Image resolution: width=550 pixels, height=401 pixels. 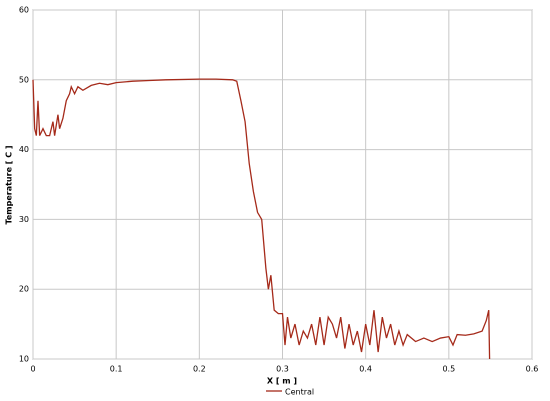 What do you see at coordinates (32, 369) in the screenshot?
I see `x-tick-label: 0` at bounding box center [32, 369].